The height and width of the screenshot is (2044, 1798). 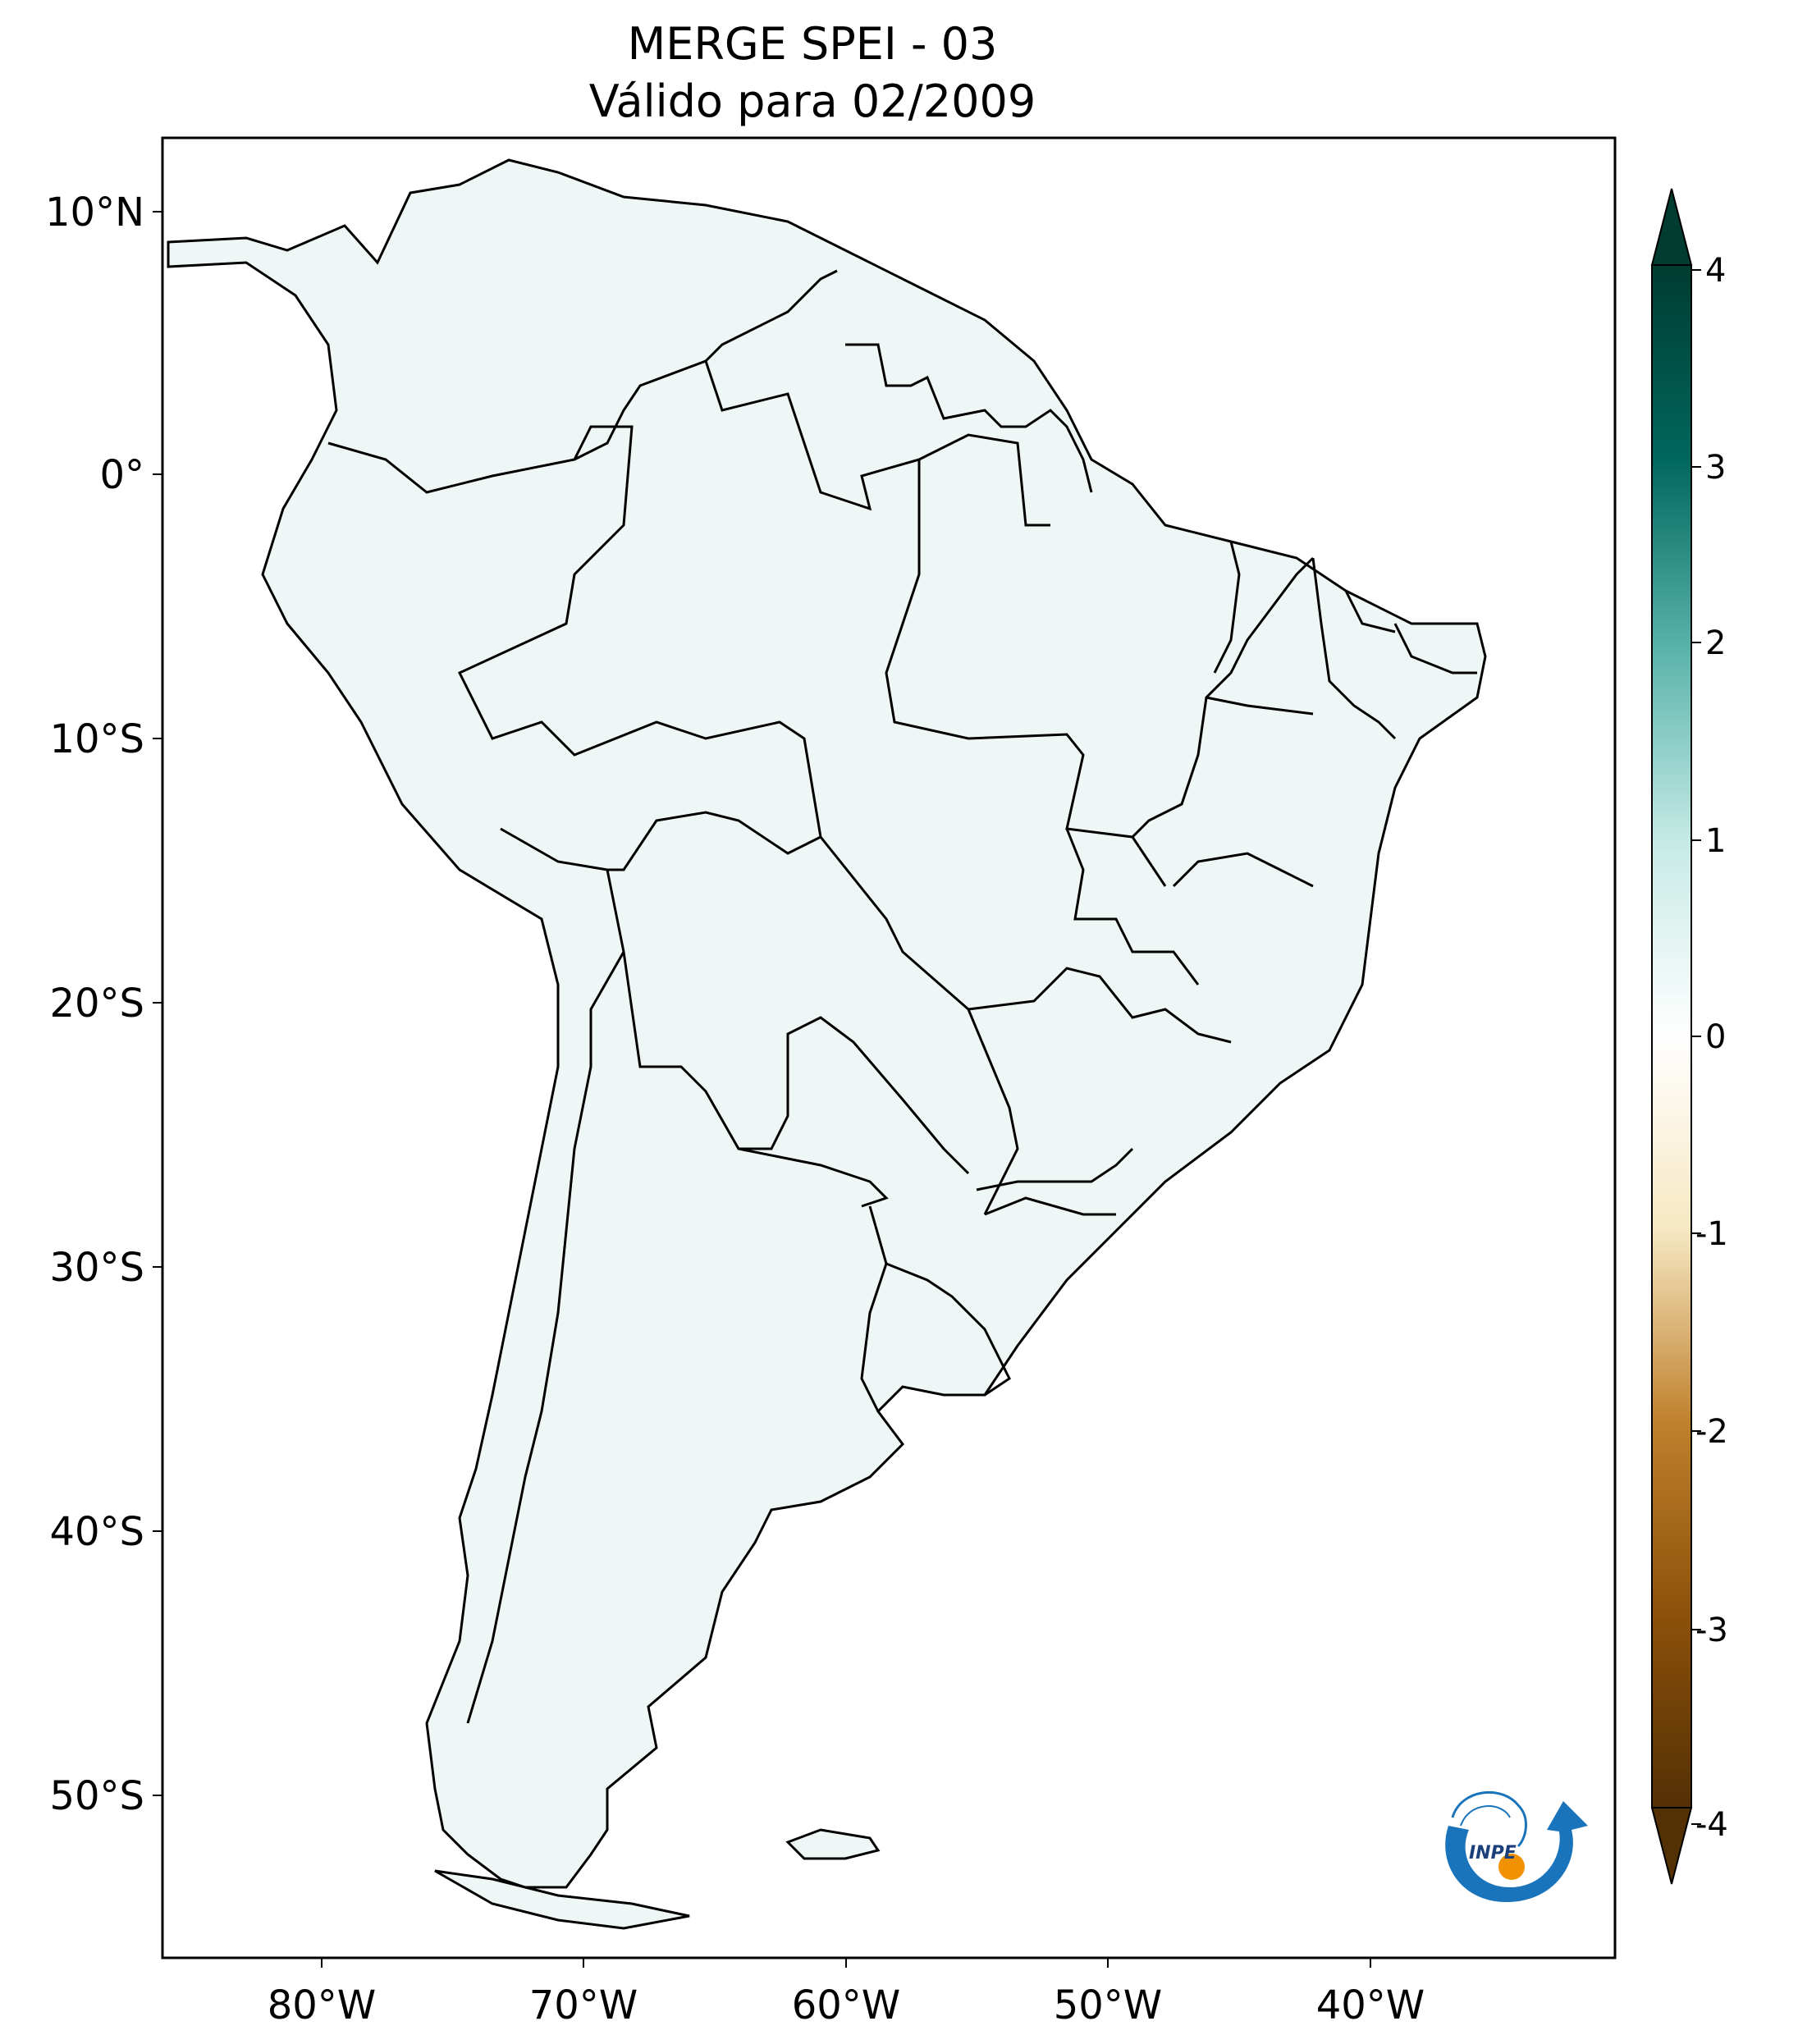 I want to click on colorbar-tick-label: 4, so click(x=1715, y=271).